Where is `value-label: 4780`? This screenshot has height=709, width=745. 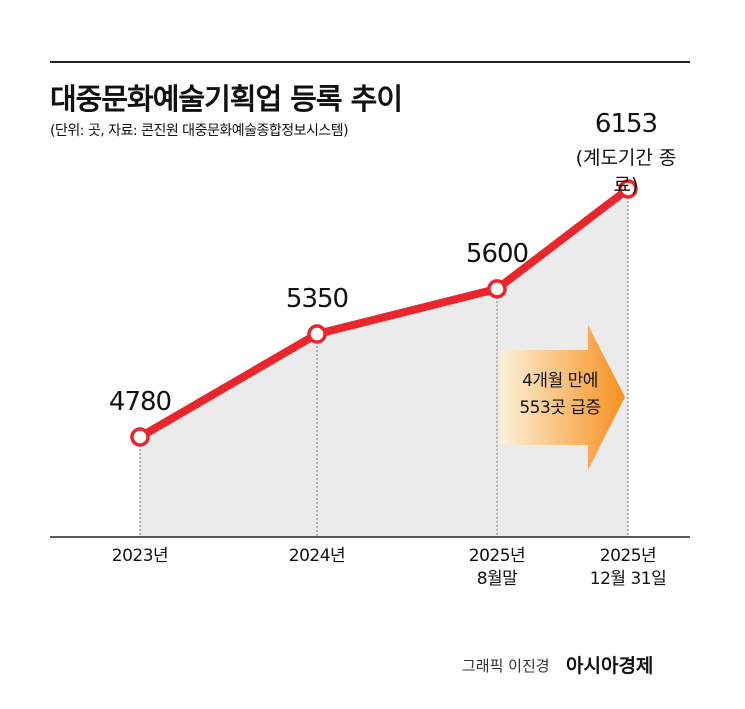
value-label: 4780 is located at coordinates (140, 402).